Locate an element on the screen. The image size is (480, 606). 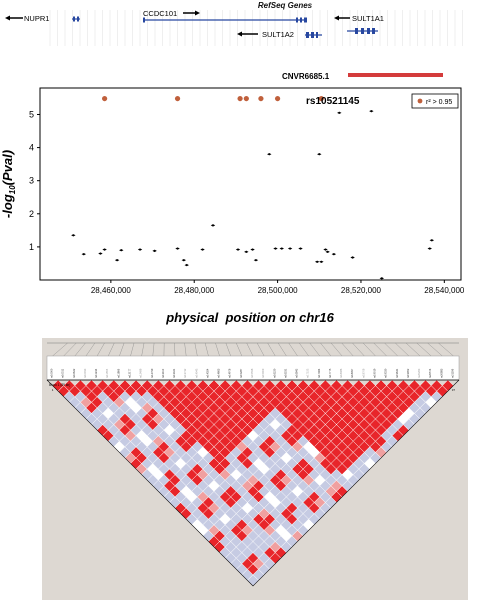
arrowhead-right-icon is located at coordinates (197, 13).